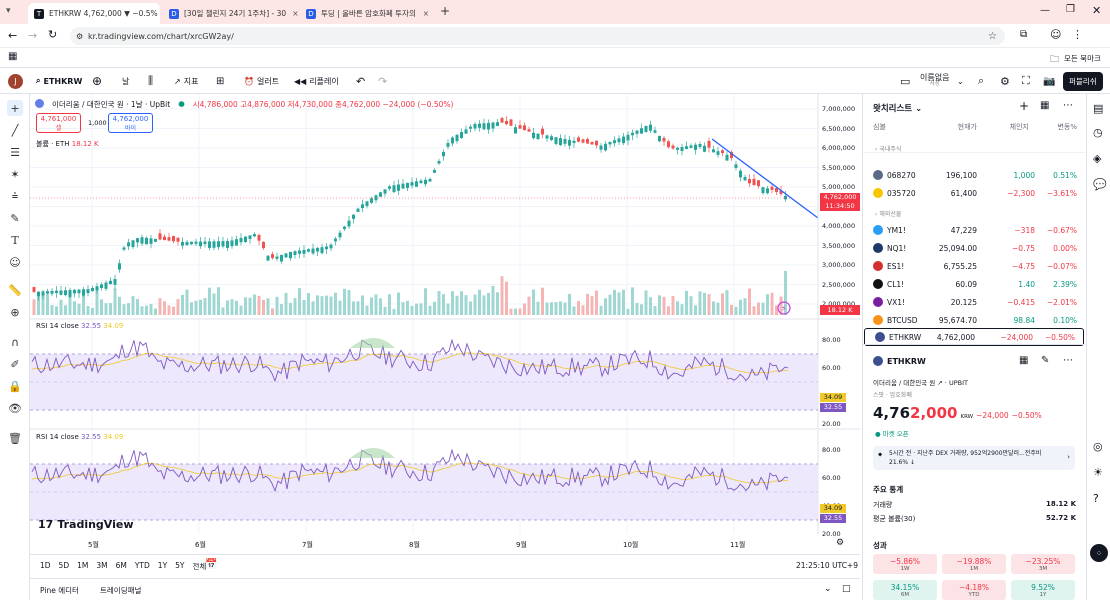  What do you see at coordinates (15, 408) in the screenshot?
I see `eye-icon: 👁` at bounding box center [15, 408].